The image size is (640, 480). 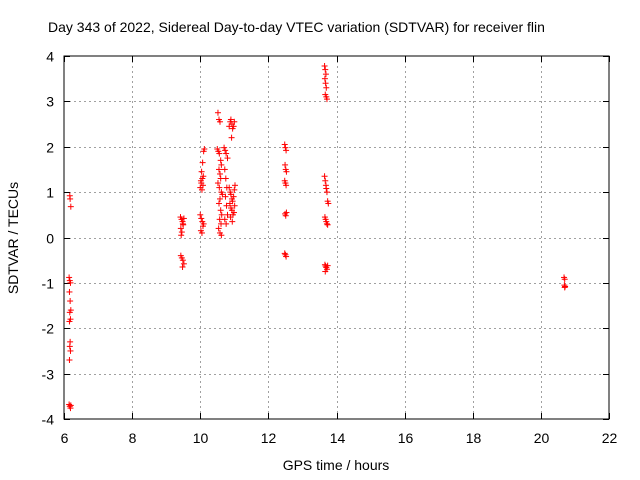 I want to click on x-axis-label: GPS time / hours, so click(x=336, y=465).